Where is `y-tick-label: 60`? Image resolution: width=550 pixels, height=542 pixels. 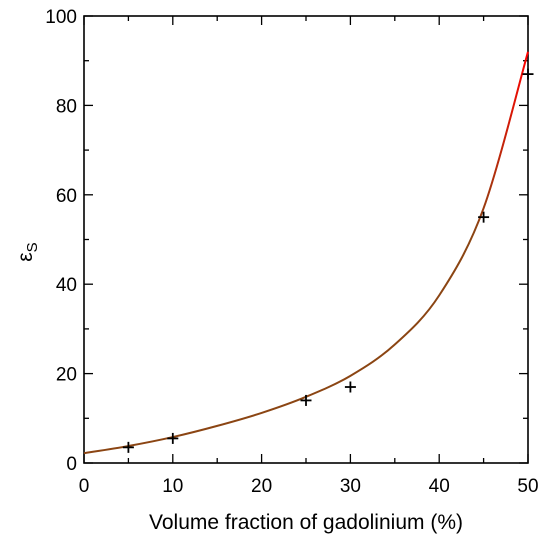
y-tick-label: 60 is located at coordinates (66, 196).